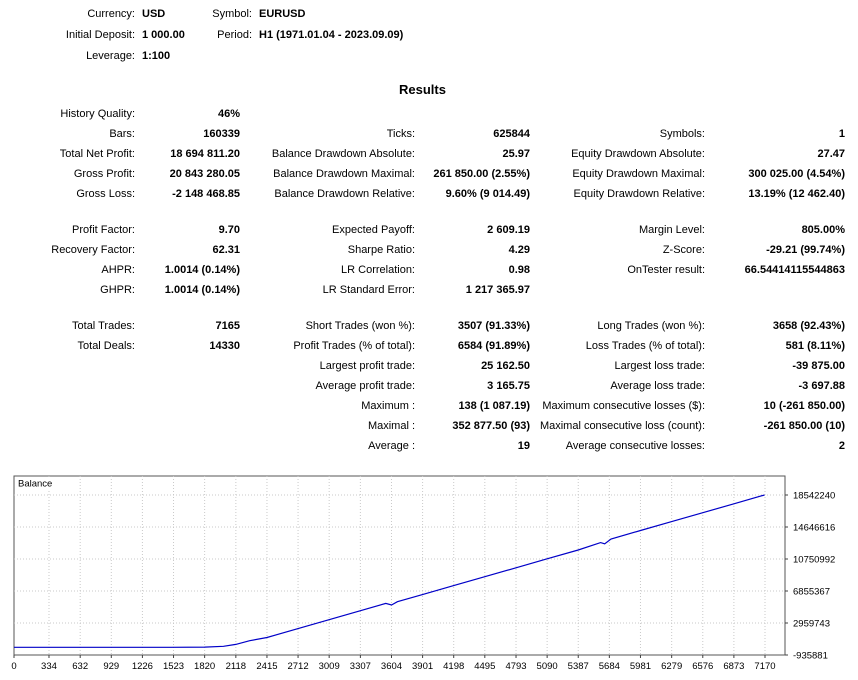  I want to click on x-tick-label: 1523, so click(173, 666).